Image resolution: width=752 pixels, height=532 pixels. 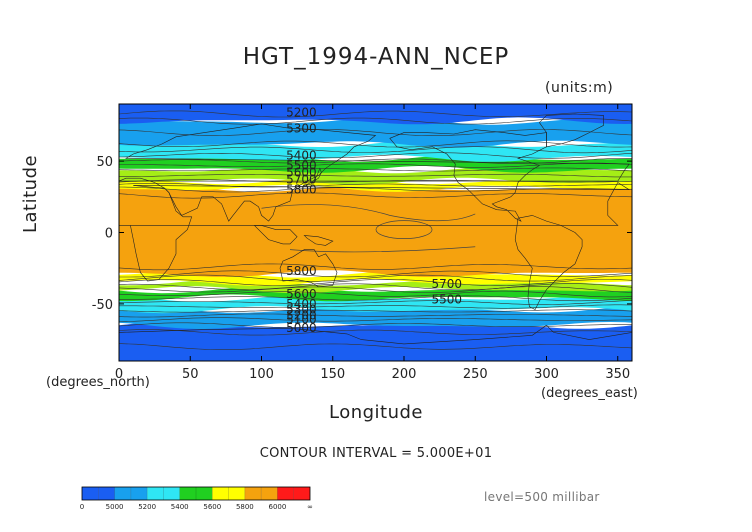 I want to click on x-tick-label: 350, so click(x=617, y=374).